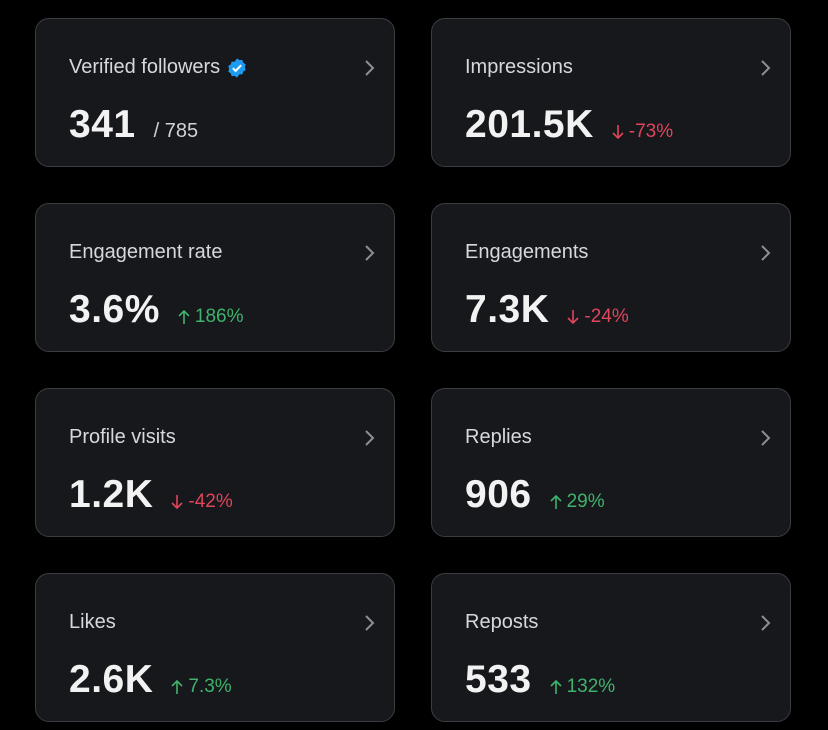 This screenshot has height=730, width=828. I want to click on card-label: Impressions, so click(519, 67).